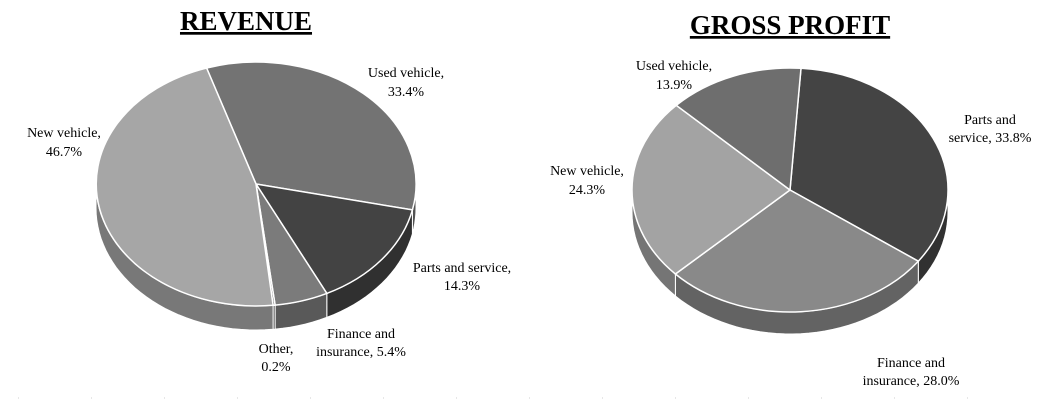 The height and width of the screenshot is (401, 1056). Describe the element at coordinates (276, 349) in the screenshot. I see `label-other-name: Other,` at that location.